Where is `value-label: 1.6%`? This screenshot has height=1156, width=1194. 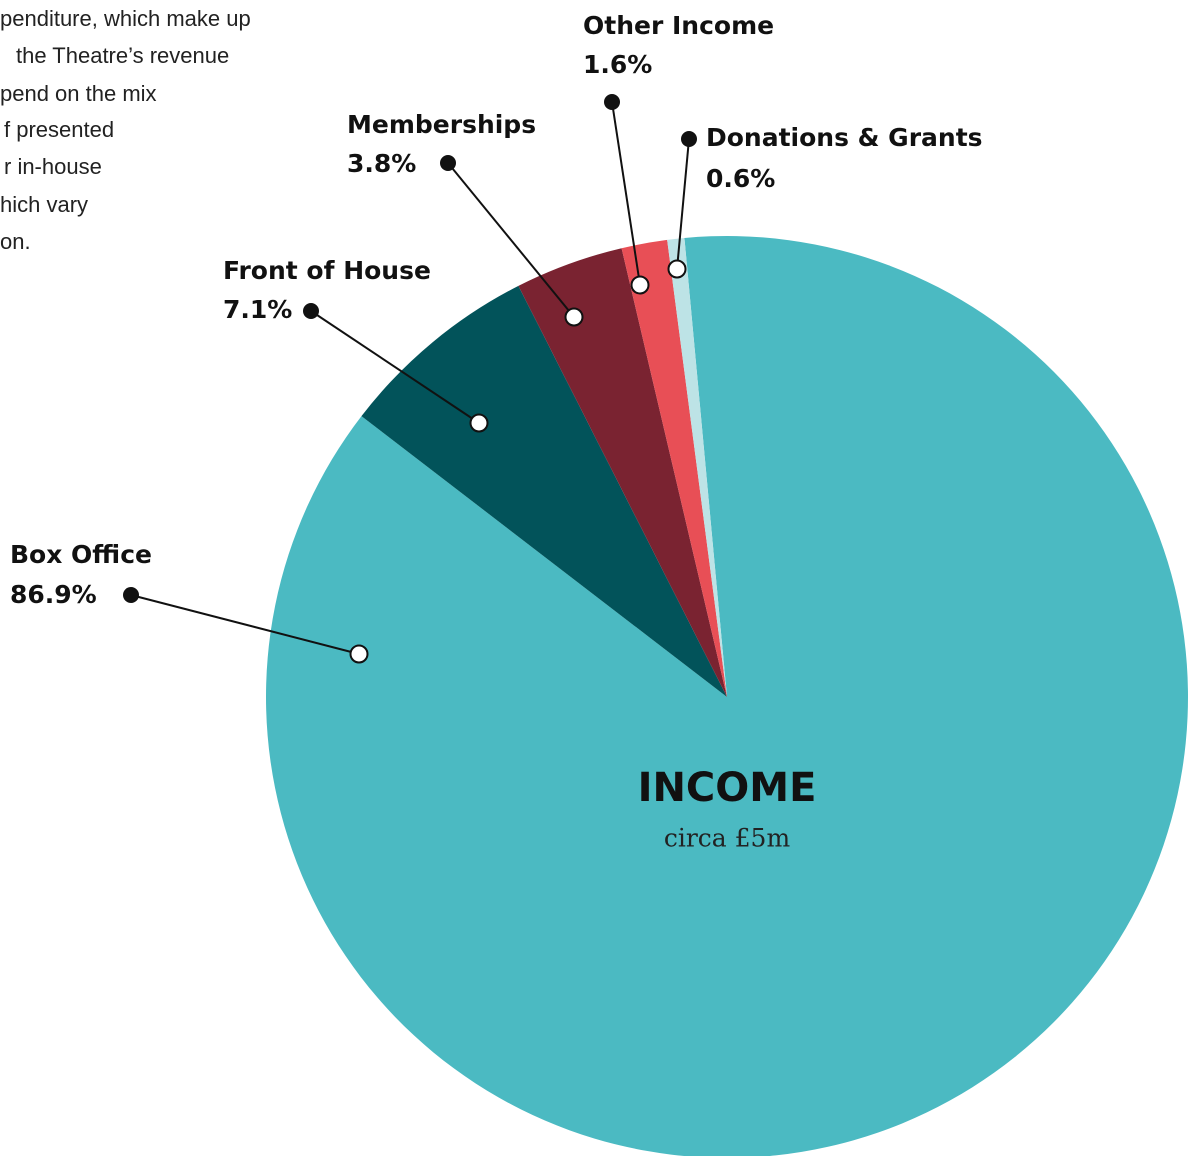 value-label: 1.6% is located at coordinates (617, 64).